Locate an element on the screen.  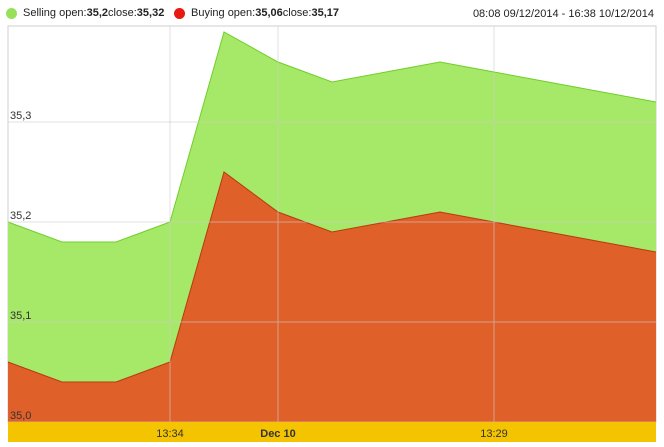
buying-close: 35,17 is located at coordinates (325, 13).